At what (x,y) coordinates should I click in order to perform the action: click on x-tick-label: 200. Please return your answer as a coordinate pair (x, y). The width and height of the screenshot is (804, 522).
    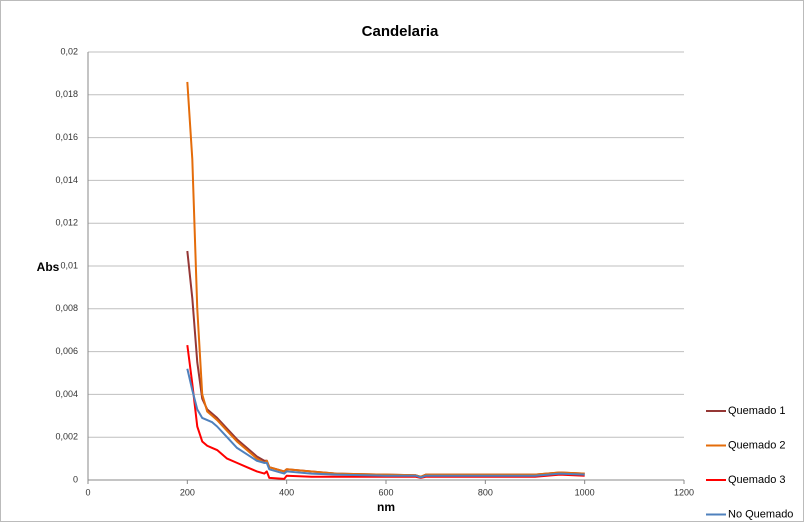
    Looking at the image, I should click on (187, 492).